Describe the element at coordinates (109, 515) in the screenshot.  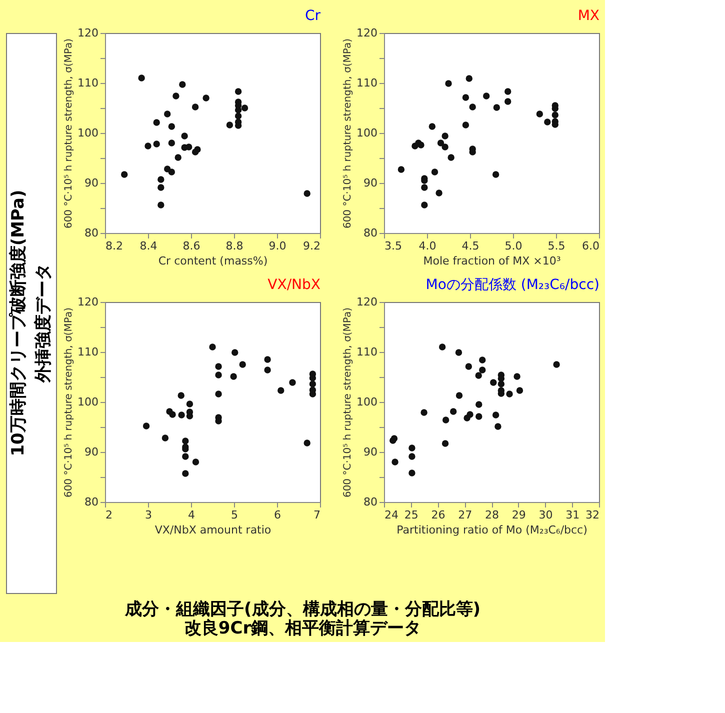
I see `x-tick-label: 2` at that location.